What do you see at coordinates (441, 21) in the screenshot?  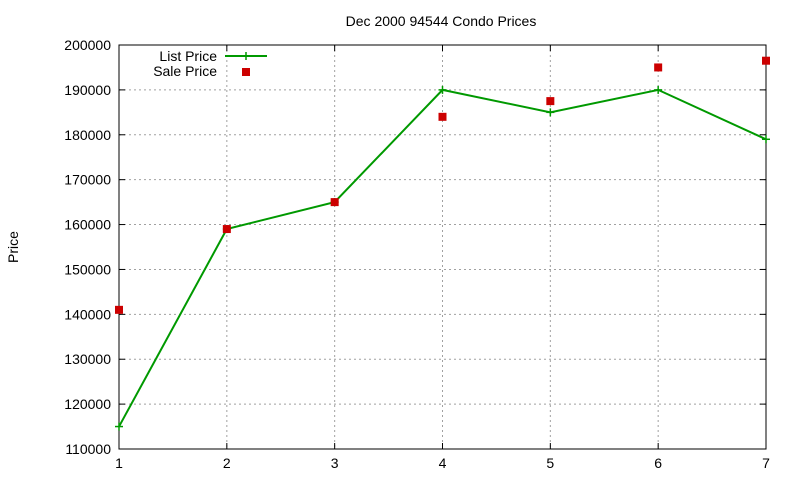 I see `chart-title: Dec 2000 94544 Condo Prices` at bounding box center [441, 21].